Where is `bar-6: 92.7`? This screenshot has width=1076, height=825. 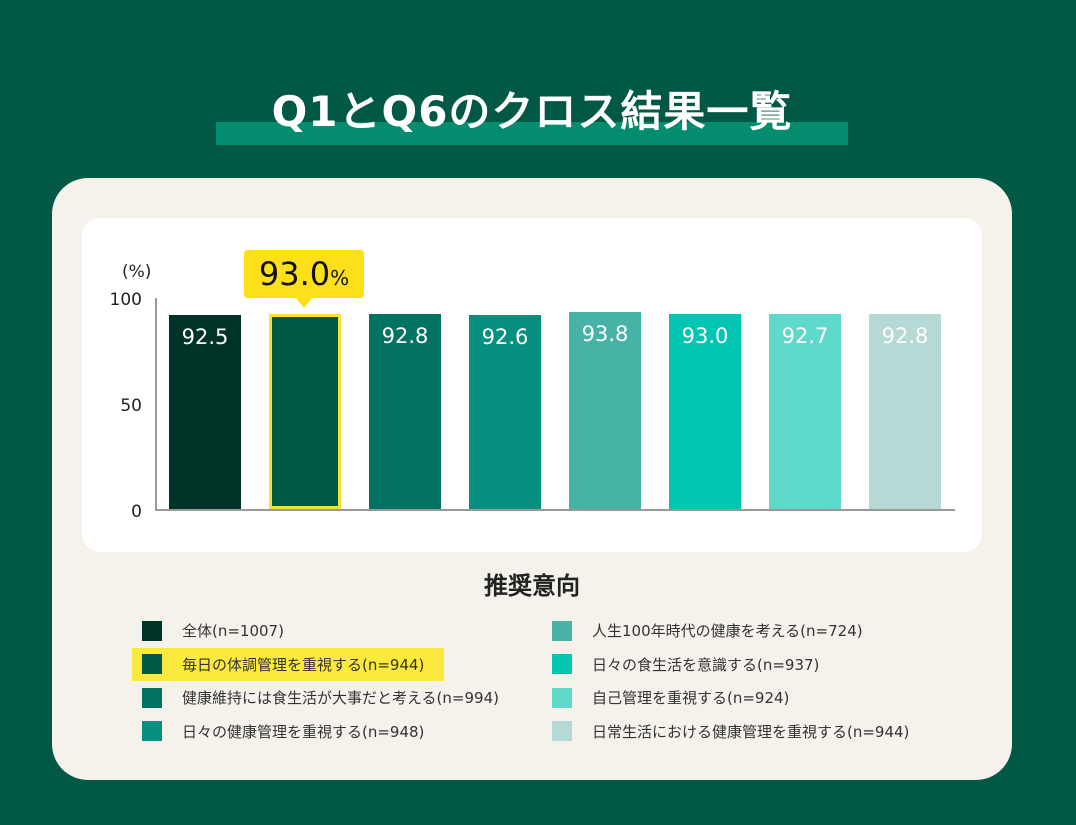 bar-6: 92.7 is located at coordinates (805, 411).